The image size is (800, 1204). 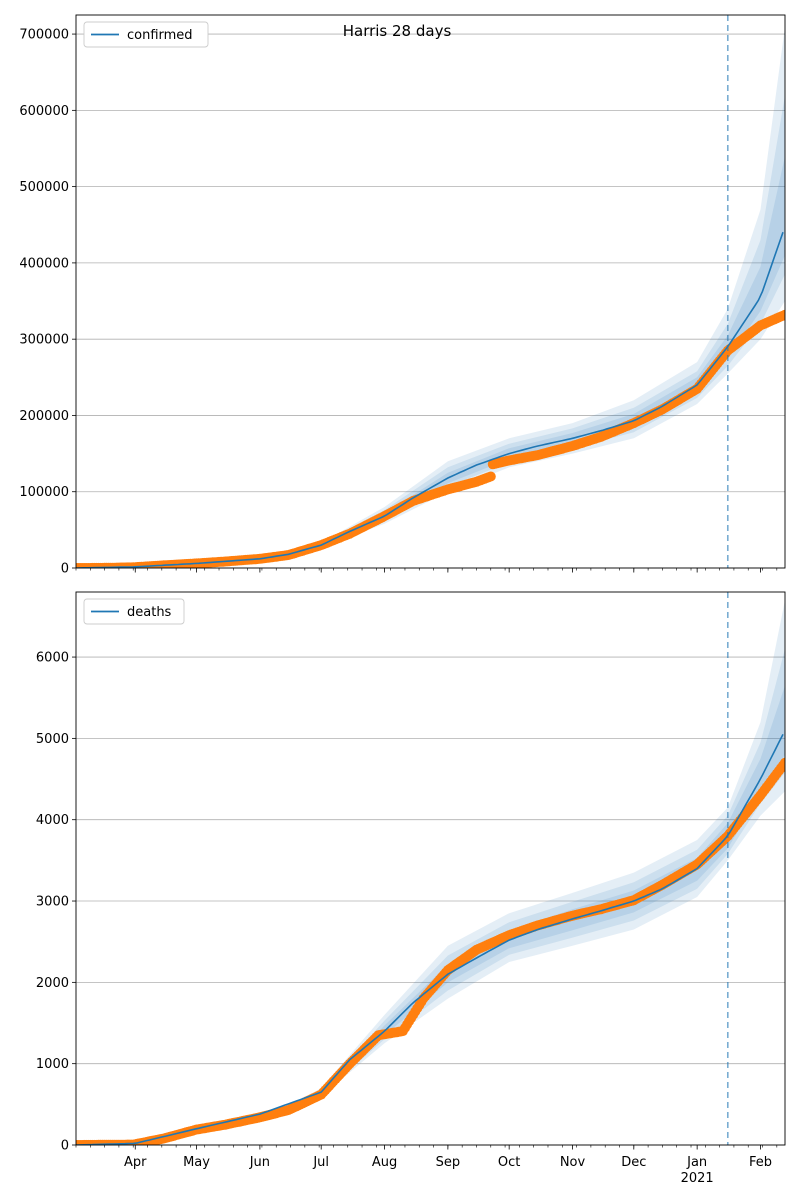 What do you see at coordinates (44, 35) in the screenshot?
I see `y-tick-label: 700000` at bounding box center [44, 35].